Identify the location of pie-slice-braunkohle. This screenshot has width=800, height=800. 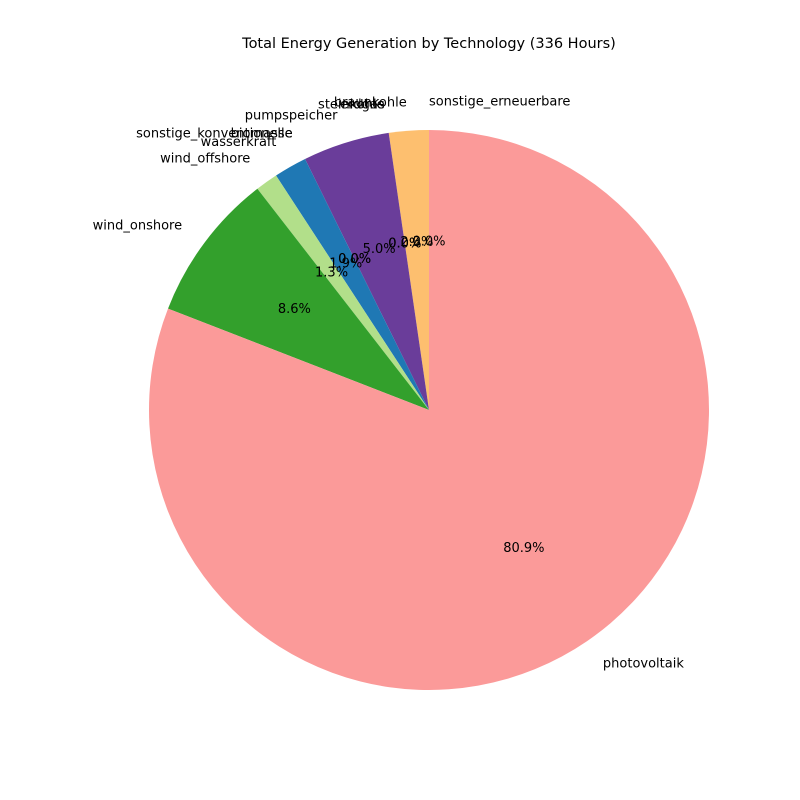
(408, 270).